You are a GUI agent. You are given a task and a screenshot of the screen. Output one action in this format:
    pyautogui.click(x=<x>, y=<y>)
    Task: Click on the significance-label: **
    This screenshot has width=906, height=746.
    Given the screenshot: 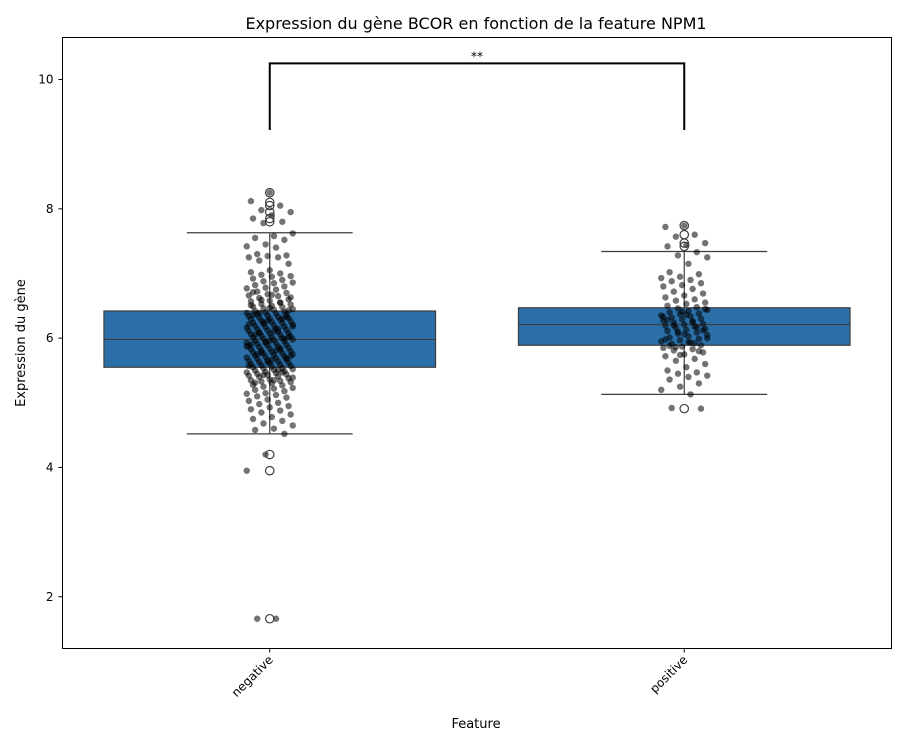 What is the action you would take?
    pyautogui.click(x=477, y=56)
    